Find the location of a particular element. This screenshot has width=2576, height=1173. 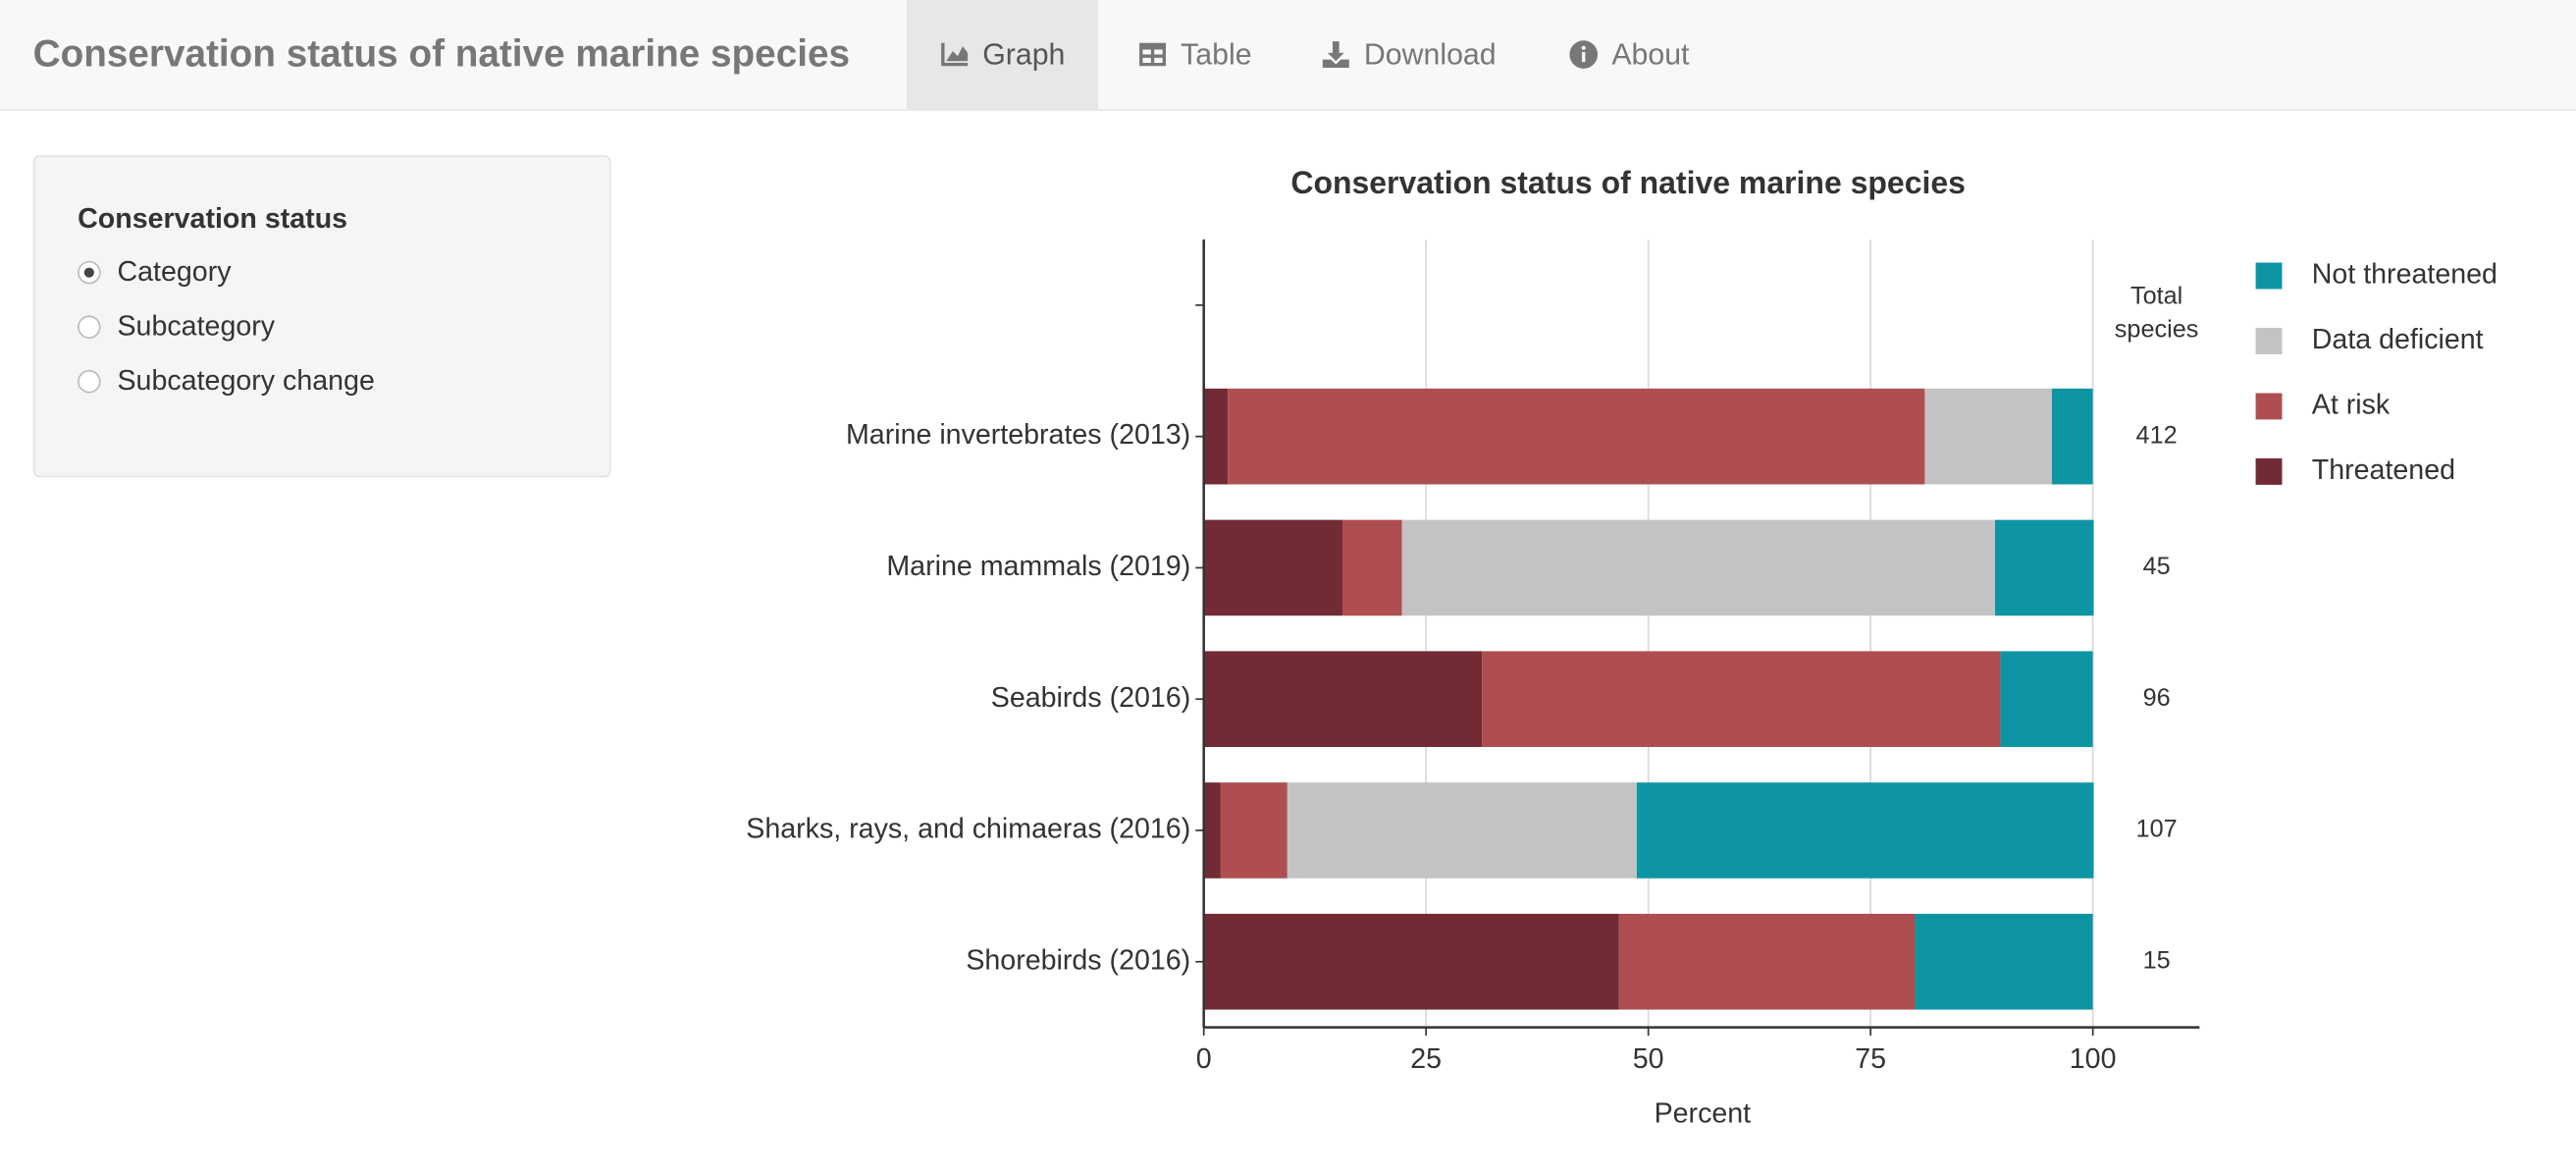

total-label: 107 is located at coordinates (2157, 829).